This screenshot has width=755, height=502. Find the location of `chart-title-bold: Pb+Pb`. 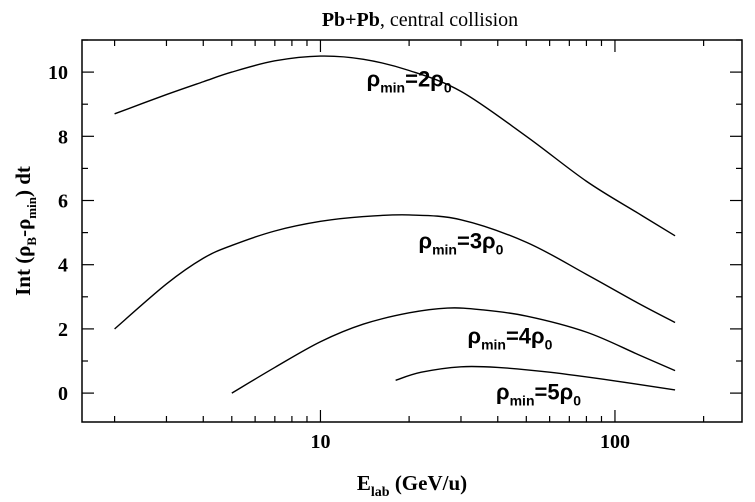

chart-title-bold: Pb+Pb is located at coordinates (351, 20).